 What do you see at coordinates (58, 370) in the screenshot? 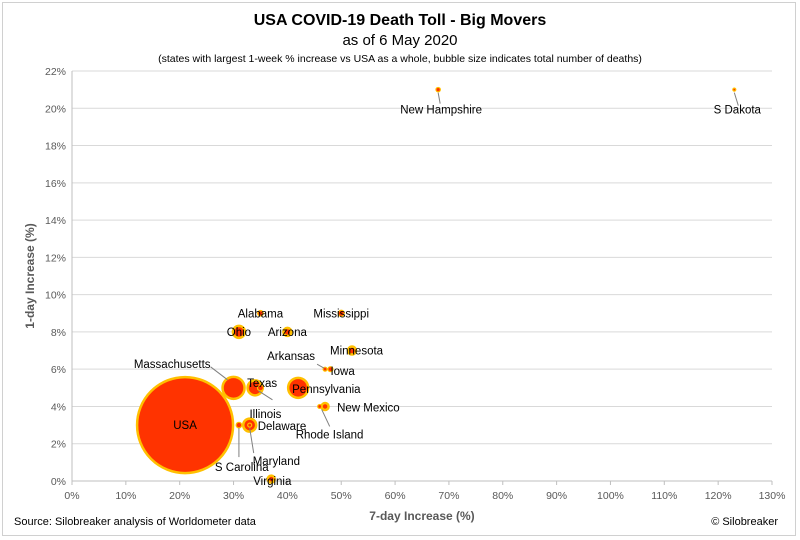
I see `y-tick-label: 6%` at bounding box center [58, 370].